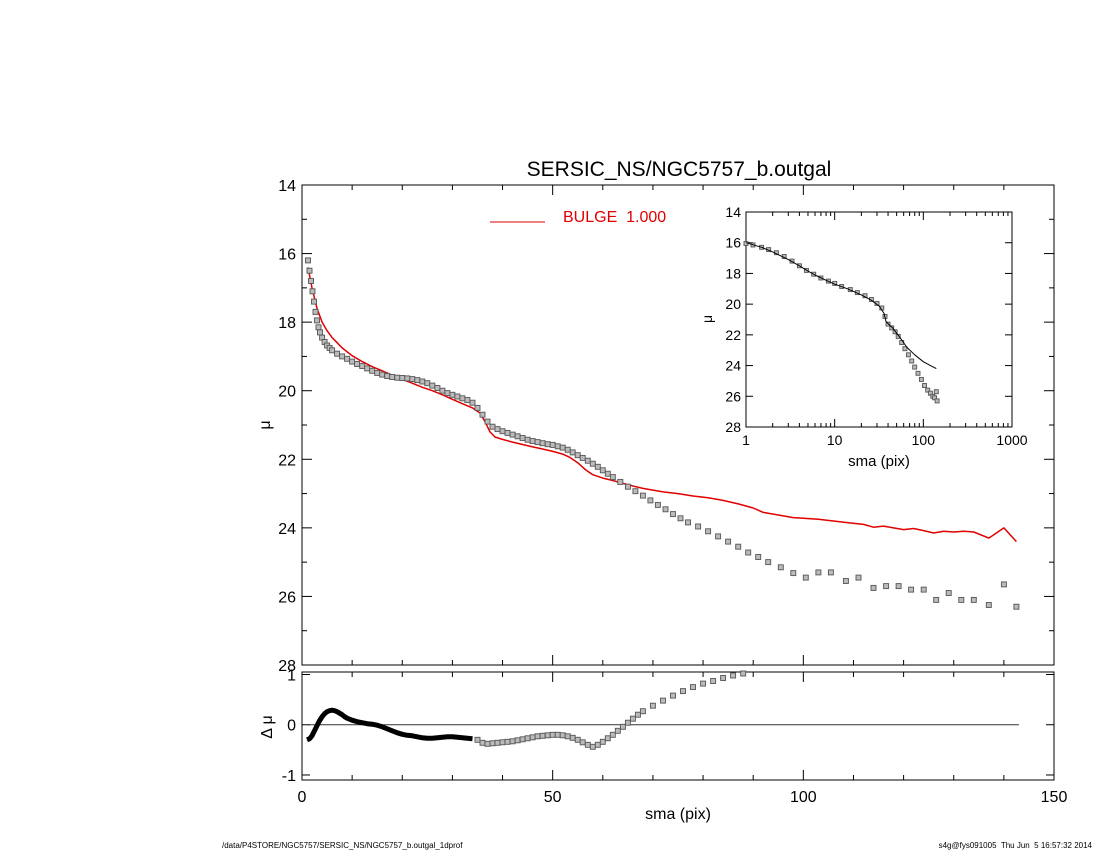  What do you see at coordinates (679, 169) in the screenshot?
I see `chart-title: SERSIC_NS/NGC5757_b.outgal` at bounding box center [679, 169].